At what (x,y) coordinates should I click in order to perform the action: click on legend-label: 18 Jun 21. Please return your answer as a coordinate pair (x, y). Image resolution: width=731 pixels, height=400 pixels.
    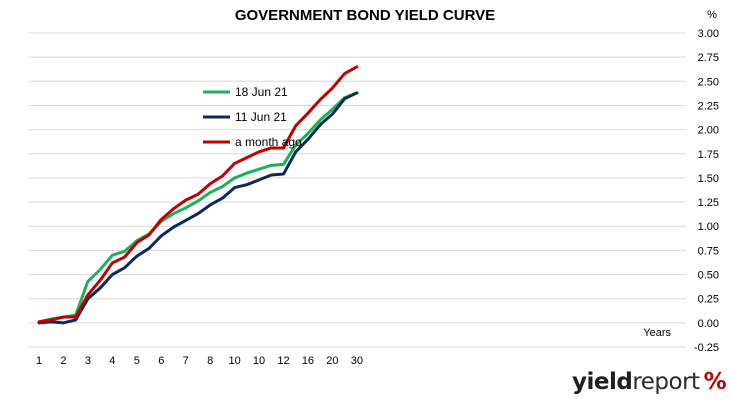
    Looking at the image, I should click on (261, 92).